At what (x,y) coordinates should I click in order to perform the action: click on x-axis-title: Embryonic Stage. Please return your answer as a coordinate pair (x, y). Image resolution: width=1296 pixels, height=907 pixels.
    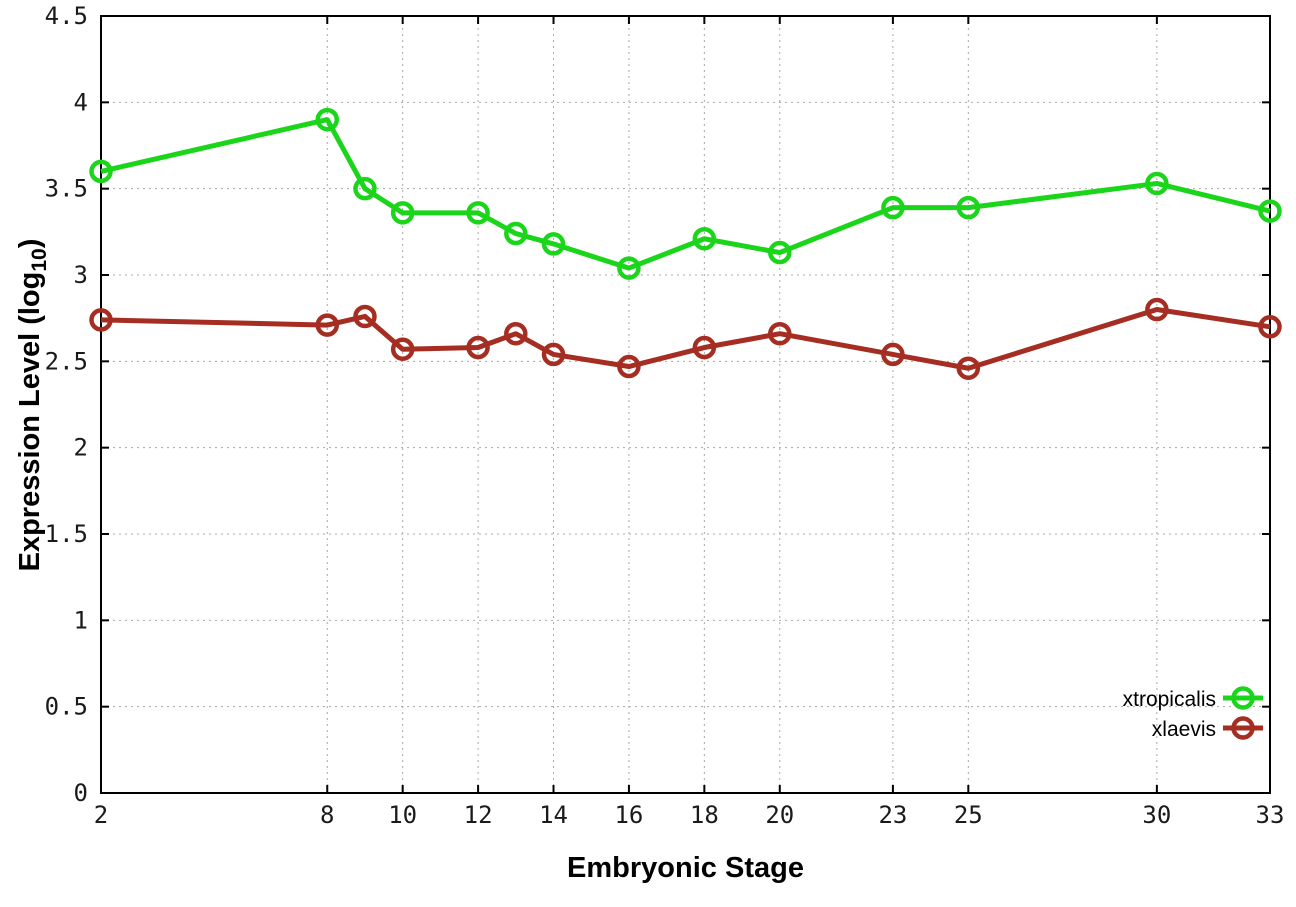
    Looking at the image, I should click on (685, 868).